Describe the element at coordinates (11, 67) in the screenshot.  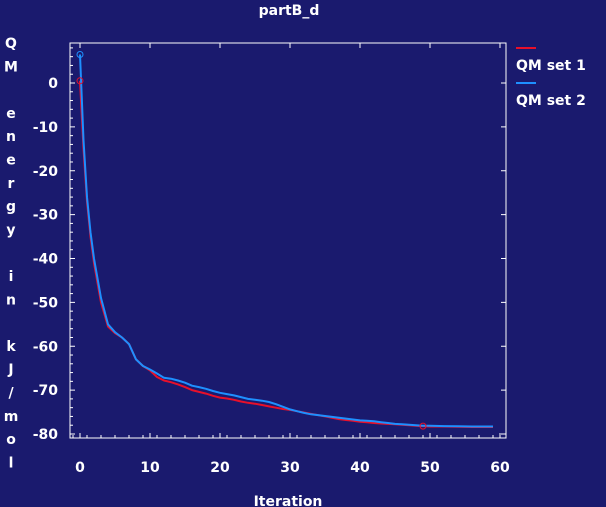
I see `y-axis-label-char: M` at that location.